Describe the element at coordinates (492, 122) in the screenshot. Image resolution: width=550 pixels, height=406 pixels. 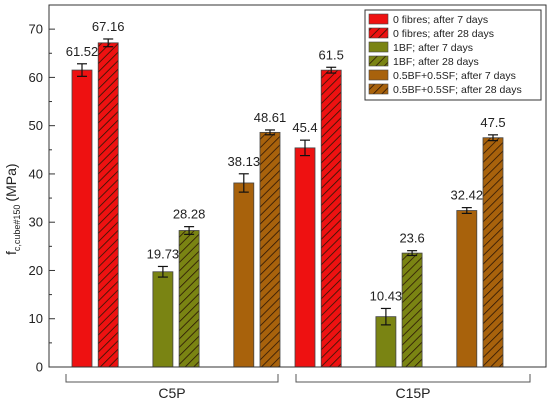
I see `data-label: 47.5` at that location.